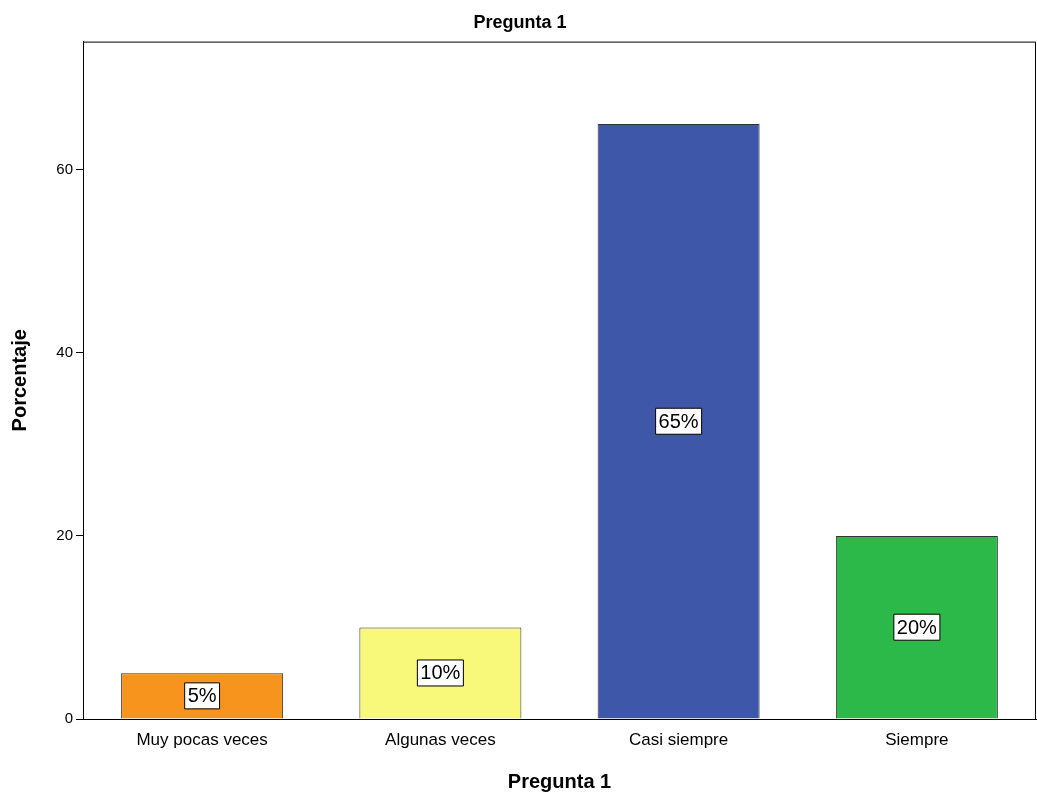 This screenshot has width=1037, height=794. I want to click on y-tick-label: 60, so click(64, 168).